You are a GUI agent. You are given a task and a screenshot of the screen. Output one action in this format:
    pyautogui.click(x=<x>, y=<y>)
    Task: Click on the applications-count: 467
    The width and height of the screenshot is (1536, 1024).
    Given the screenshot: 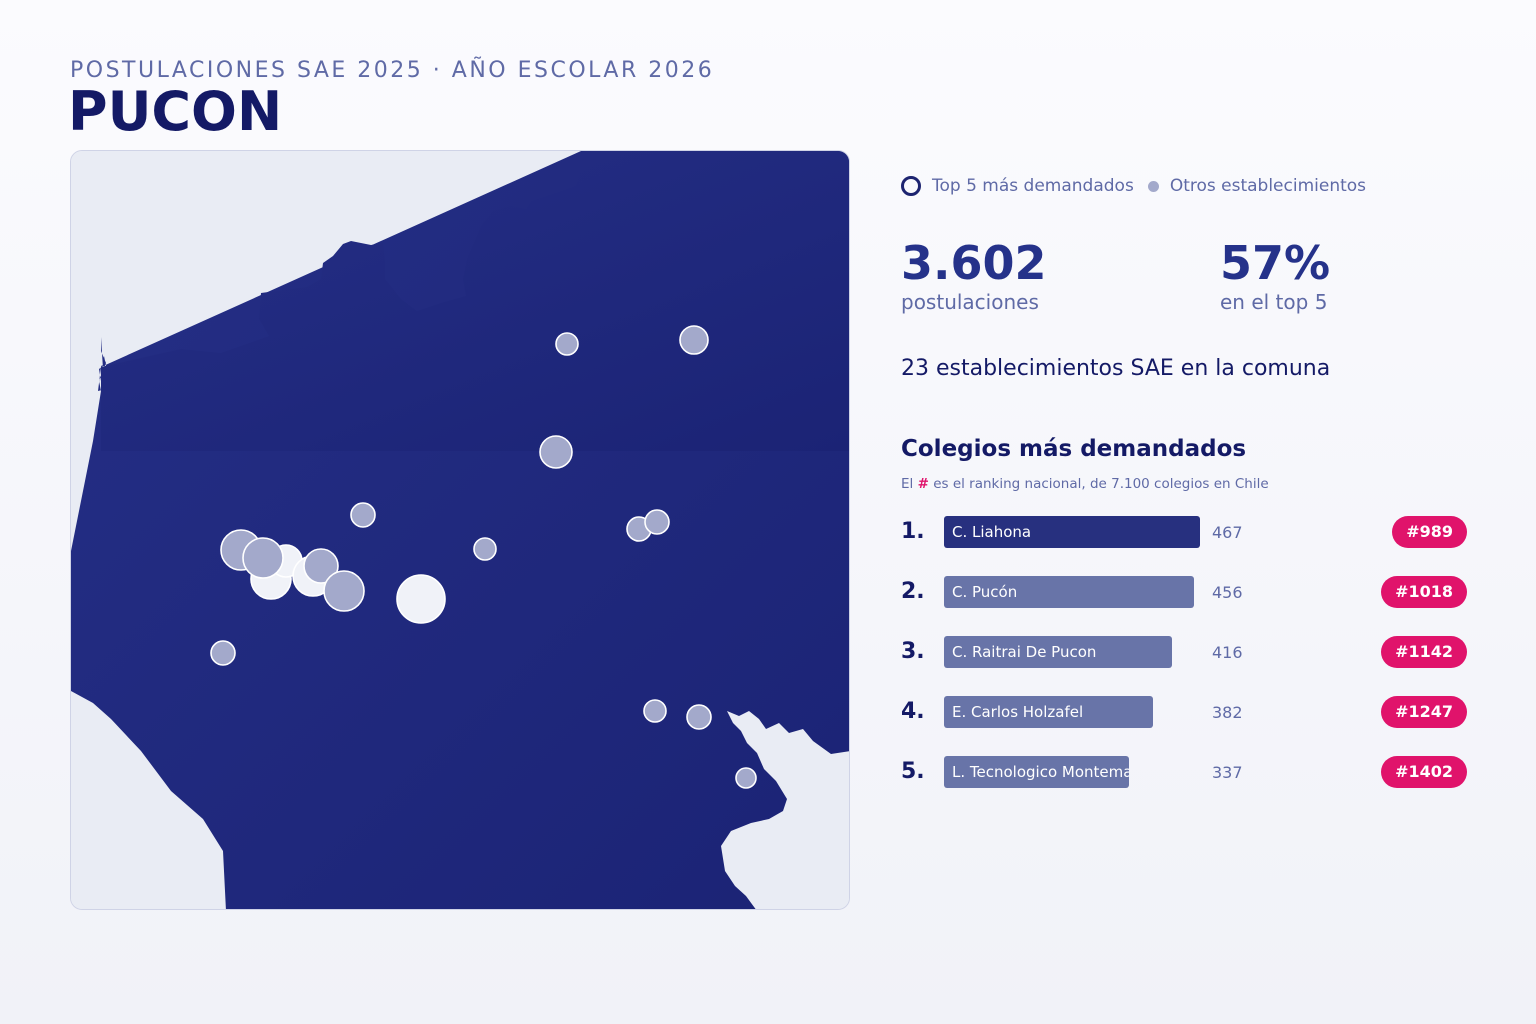 What is the action you would take?
    pyautogui.click(x=1227, y=532)
    